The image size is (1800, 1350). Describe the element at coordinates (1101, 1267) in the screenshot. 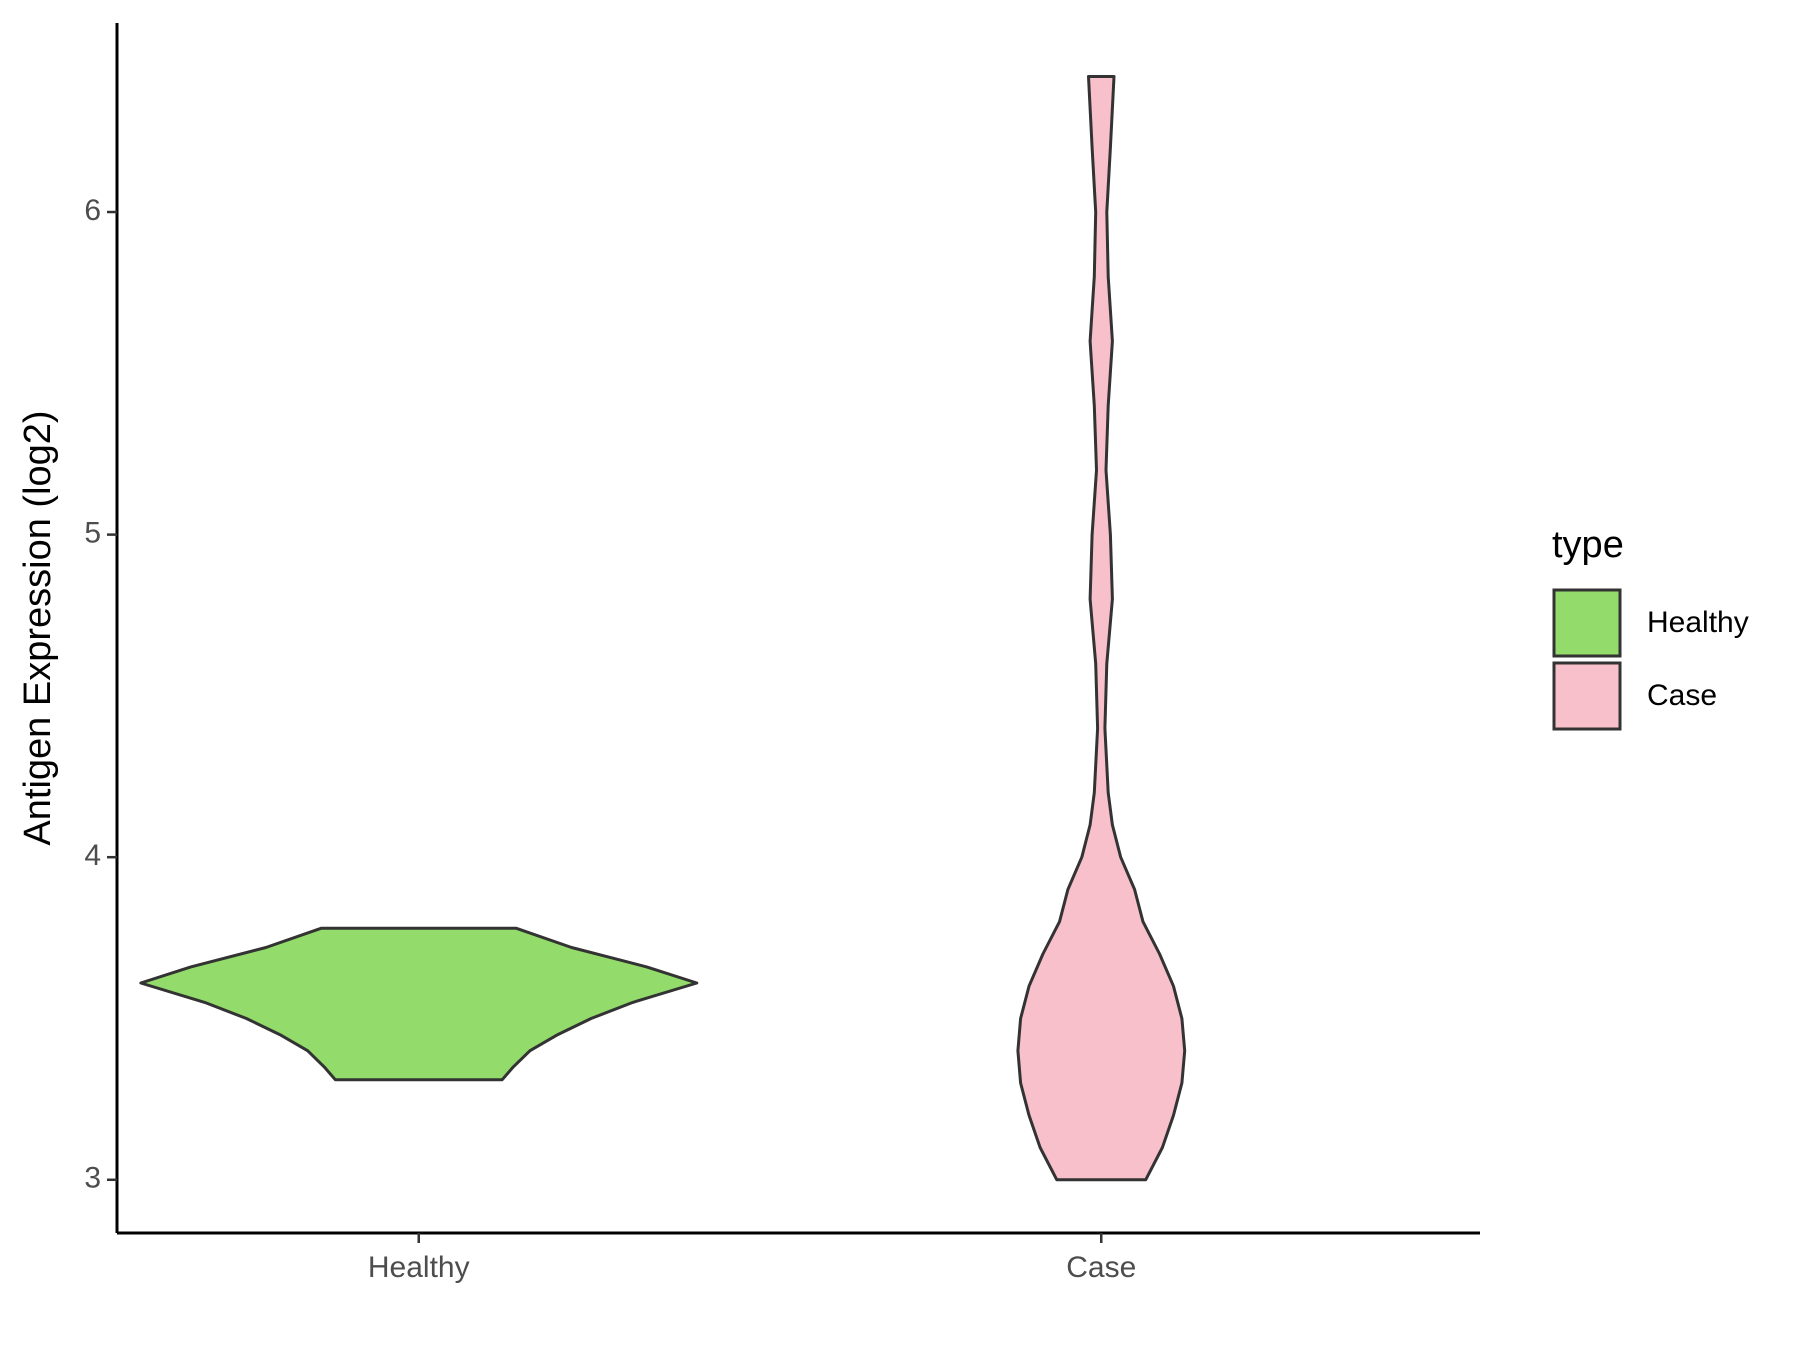

I see `x-tick-label: Case` at that location.